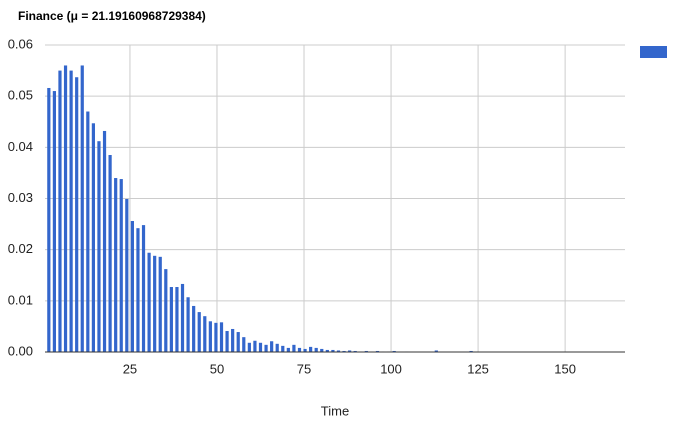 The image size is (679, 426). What do you see at coordinates (335, 410) in the screenshot?
I see `x-axis-label: Time` at bounding box center [335, 410].